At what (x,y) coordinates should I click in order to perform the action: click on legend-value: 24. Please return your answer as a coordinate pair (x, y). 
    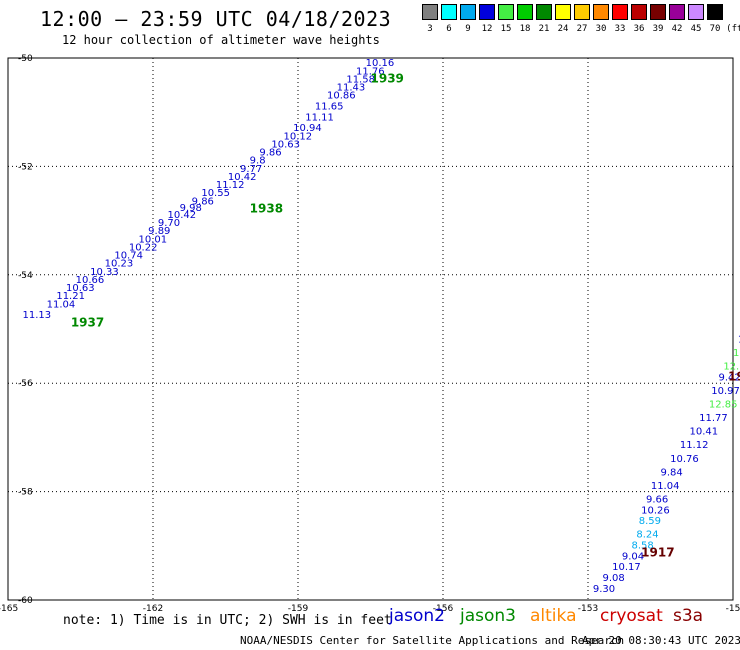
    Looking at the image, I should click on (563, 29).